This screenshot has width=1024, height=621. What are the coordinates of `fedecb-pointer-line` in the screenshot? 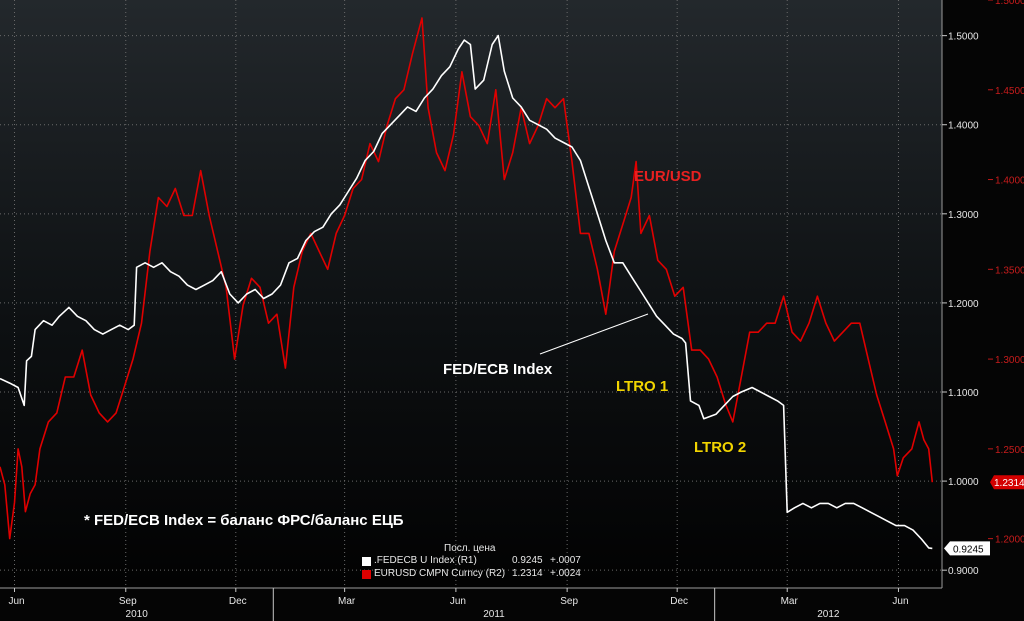 It's located at (594, 334).